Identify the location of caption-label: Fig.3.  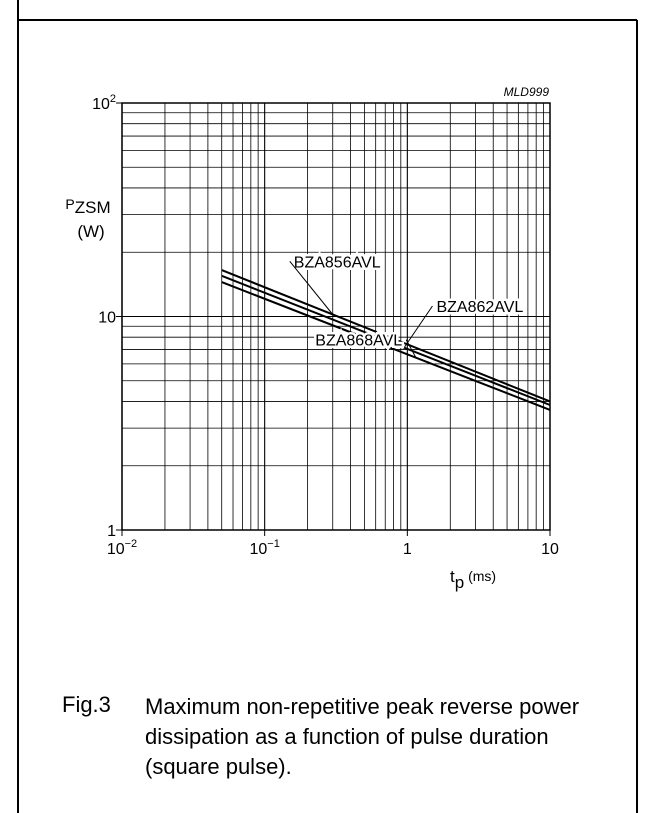
(86, 704).